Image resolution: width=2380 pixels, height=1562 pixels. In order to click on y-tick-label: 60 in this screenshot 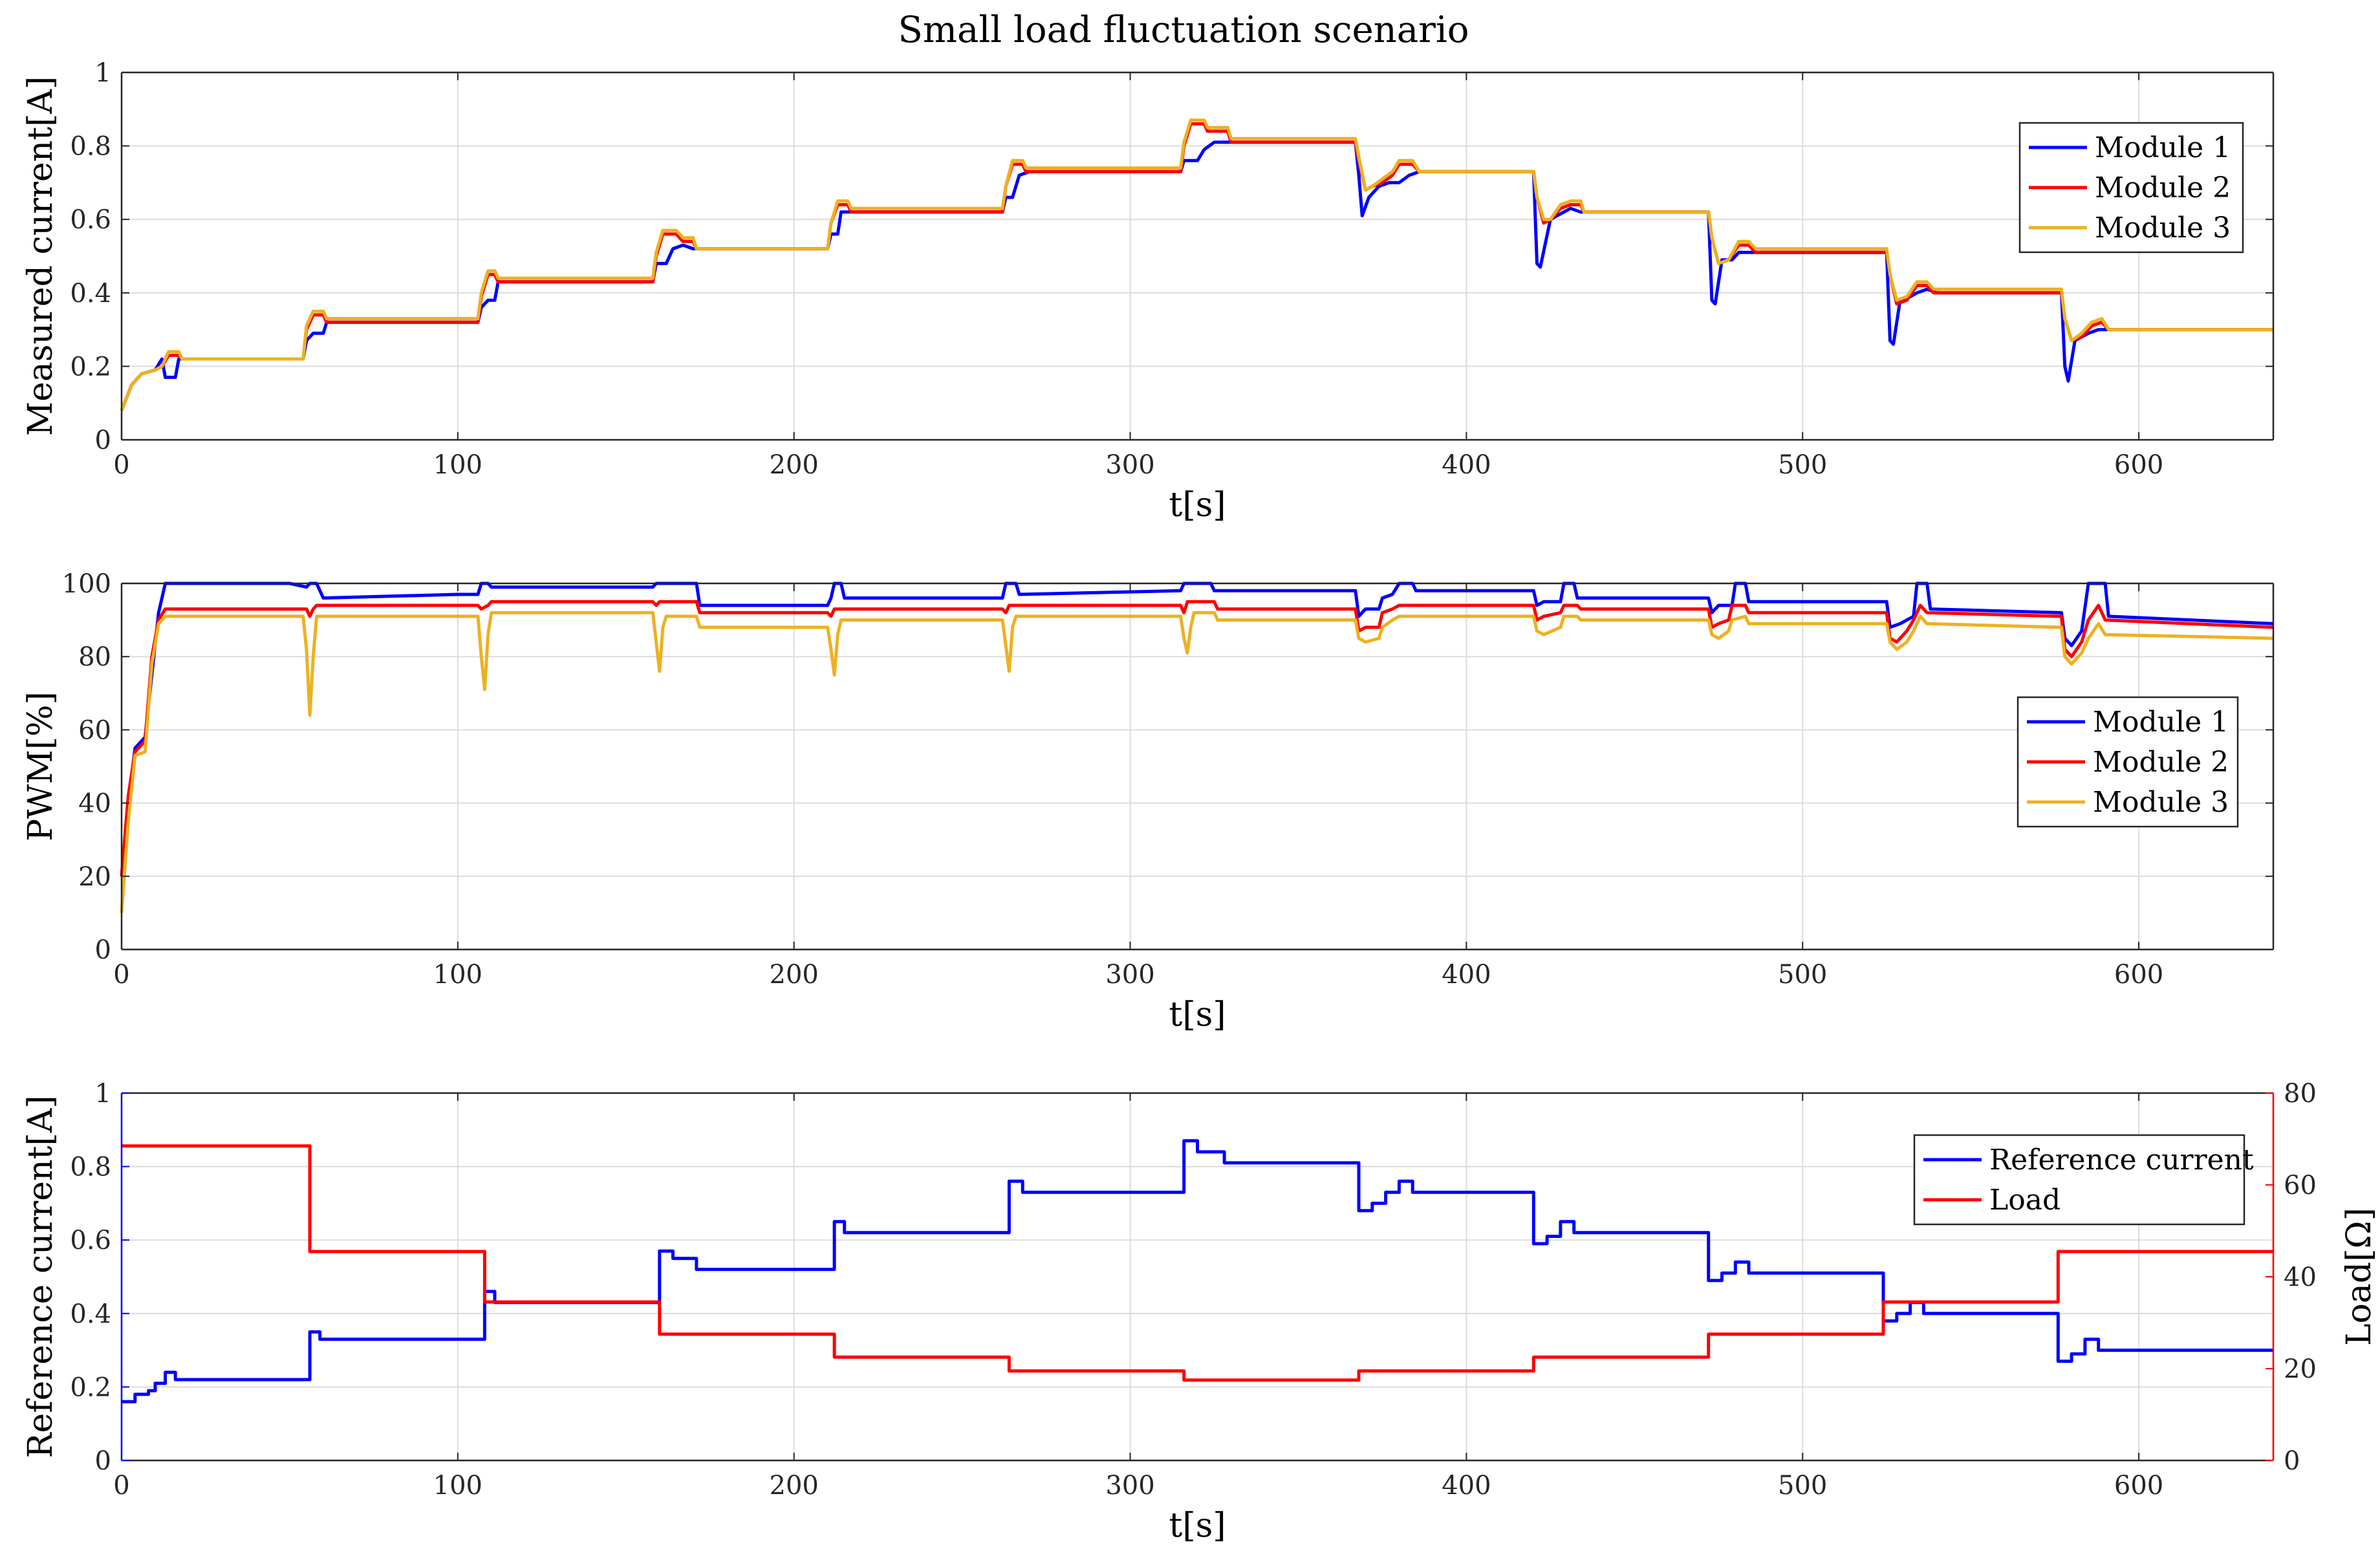, I will do `click(94, 730)`.